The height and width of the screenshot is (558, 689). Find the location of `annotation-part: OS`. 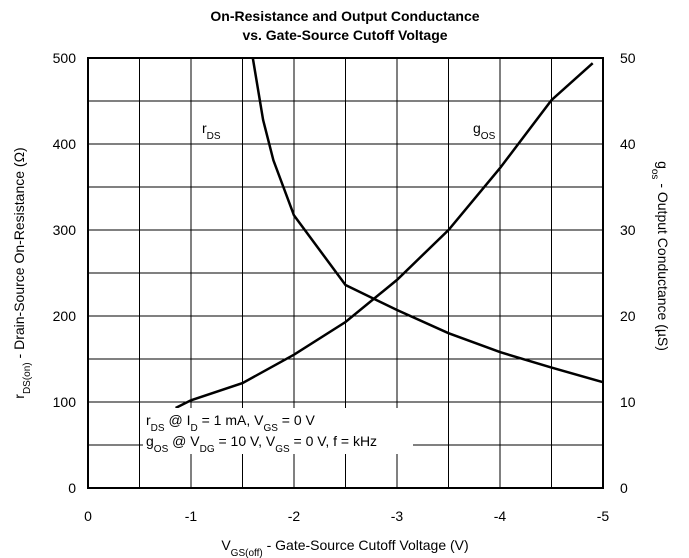

annotation-part: OS is located at coordinates (161, 449).